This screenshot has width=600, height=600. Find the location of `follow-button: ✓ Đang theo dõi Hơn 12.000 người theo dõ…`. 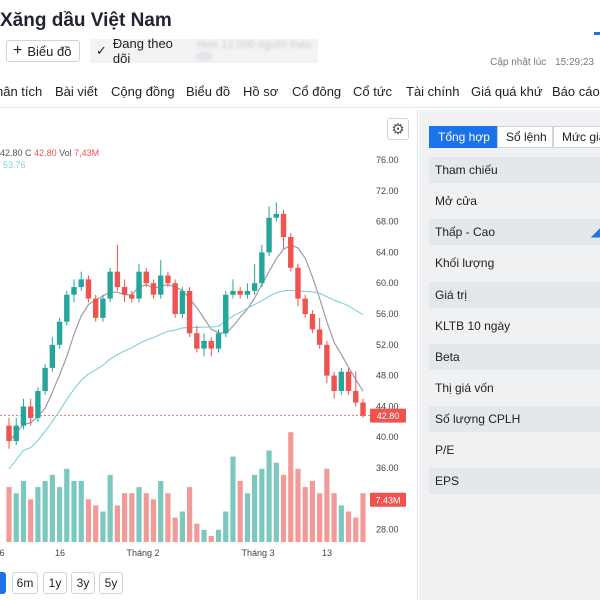

follow-button: ✓ Đang theo dõi Hơn 12.000 người theo dõ… is located at coordinates (204, 51).